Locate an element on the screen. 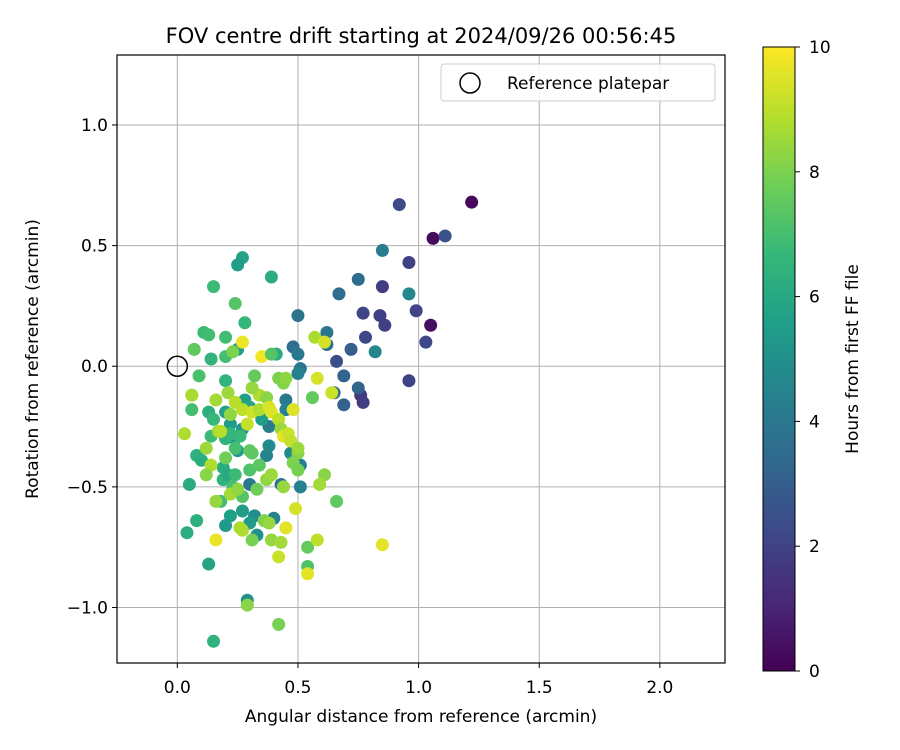 The height and width of the screenshot is (750, 900). legend-box is located at coordinates (578, 82).